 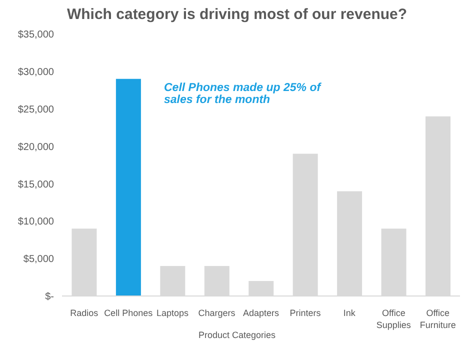 What do you see at coordinates (84, 313) in the screenshot?
I see `x-tick-label: Radios` at bounding box center [84, 313].